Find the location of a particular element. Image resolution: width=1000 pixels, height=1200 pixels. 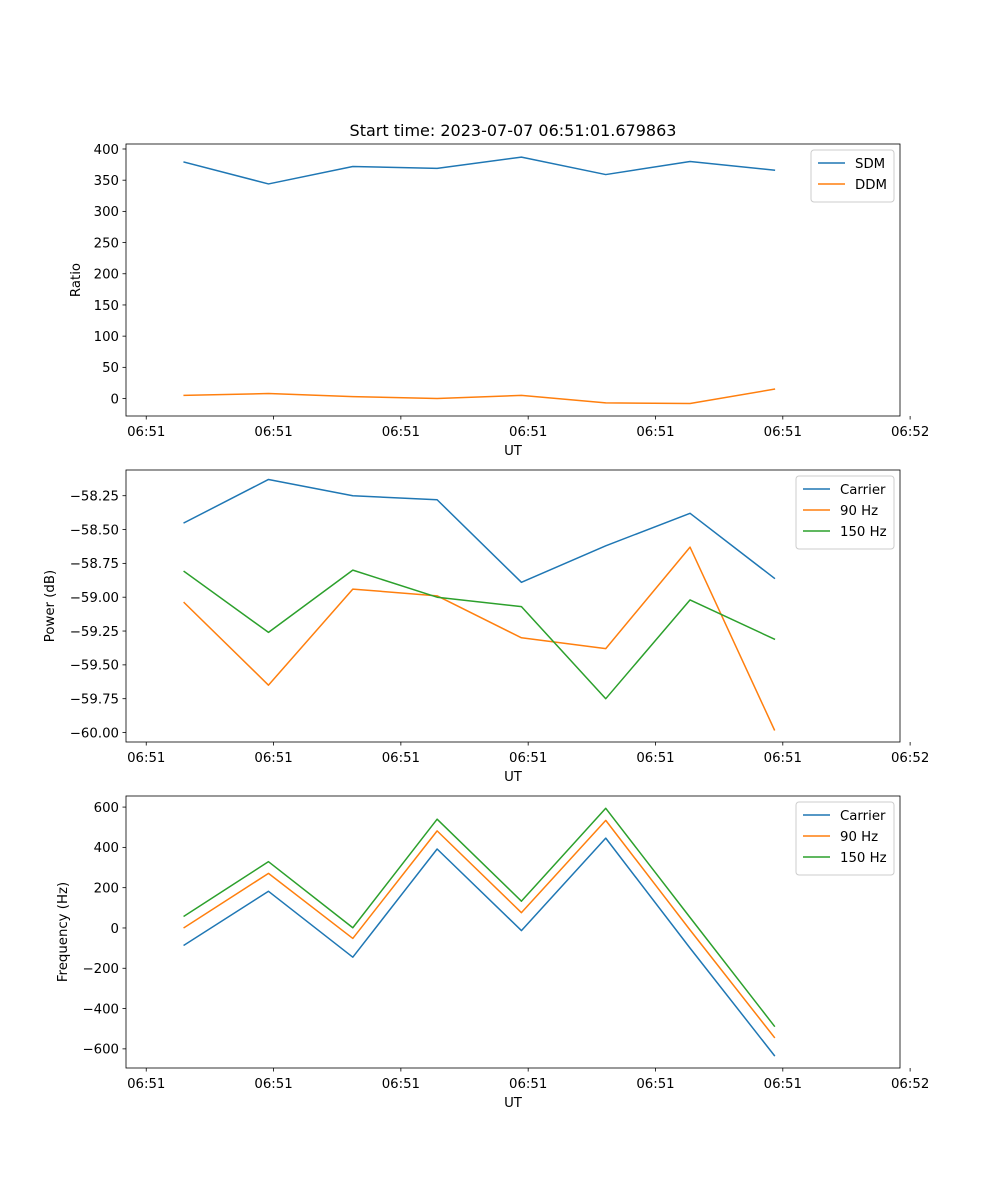

y-tick-label: −59.50 is located at coordinates (94, 666).